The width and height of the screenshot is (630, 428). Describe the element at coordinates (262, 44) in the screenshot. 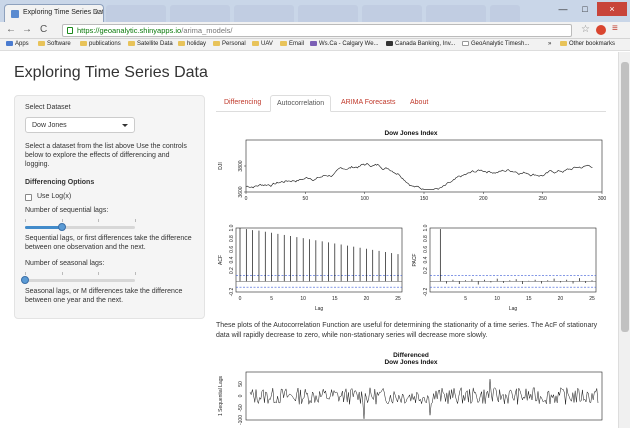

I see `bookmark-item: UAV` at that location.